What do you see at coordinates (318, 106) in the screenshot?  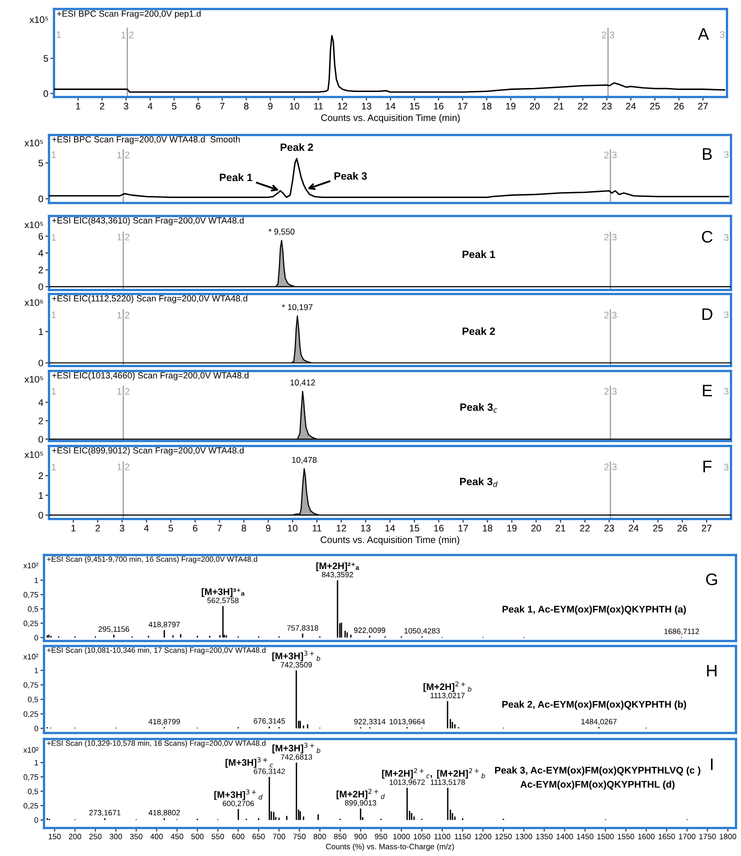 I see `x-tick-label: 11` at bounding box center [318, 106].